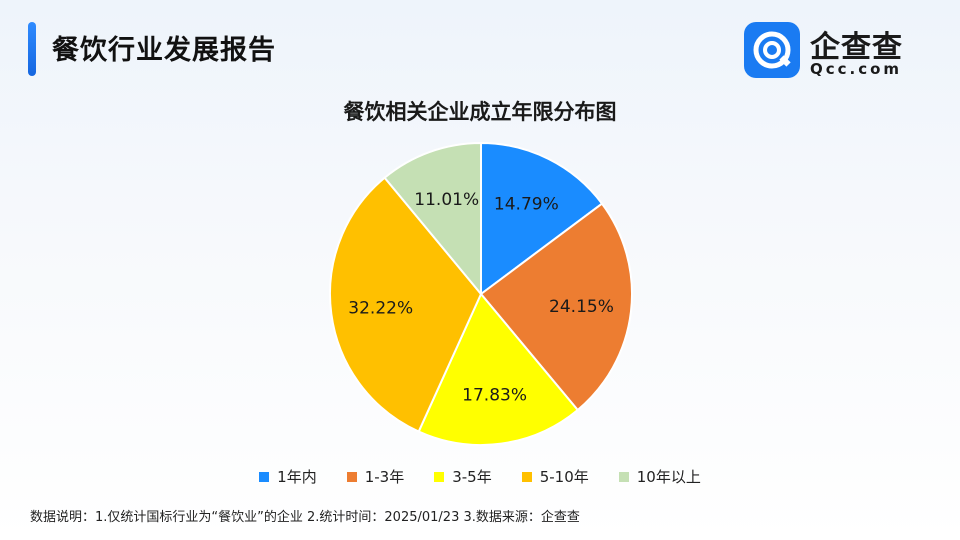  What do you see at coordinates (164, 50) in the screenshot?
I see `page-title: 餐饮行业发展报告` at bounding box center [164, 50].